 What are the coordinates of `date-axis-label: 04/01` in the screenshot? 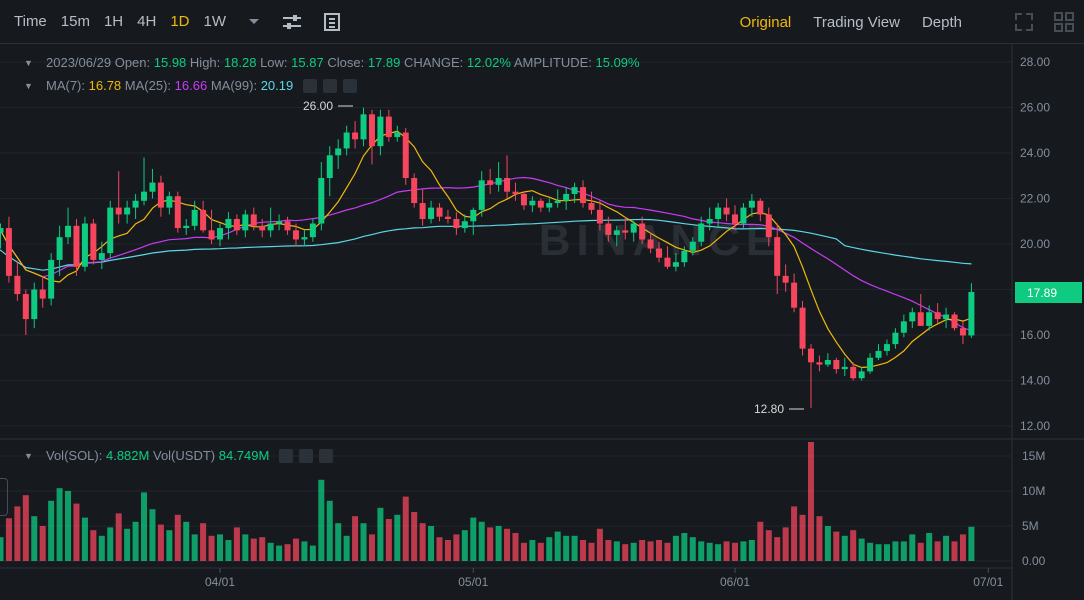 It's located at (220, 582).